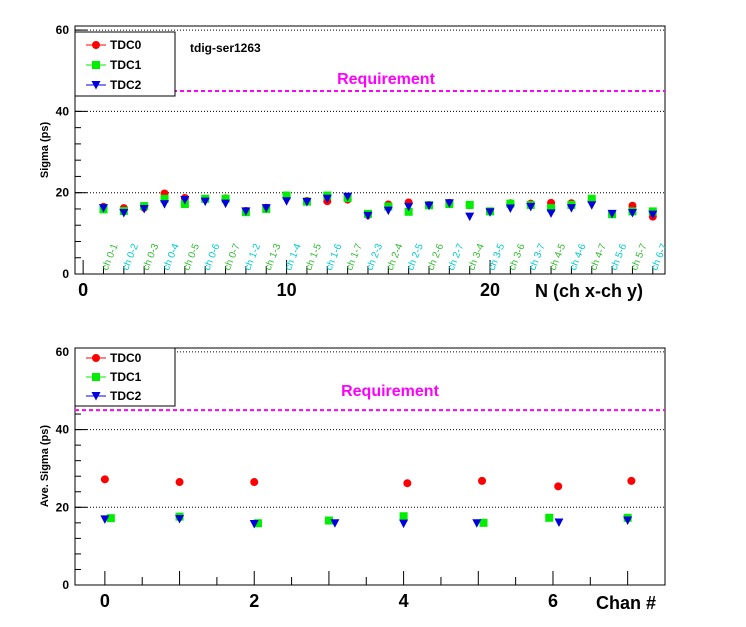 The height and width of the screenshot is (627, 746). What do you see at coordinates (366, 280) in the screenshot?
I see `x-axis-ticks: 0 10 20` at bounding box center [366, 280].